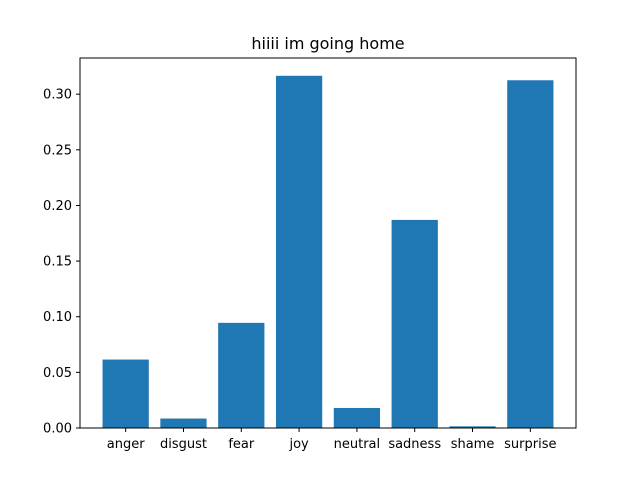 The width and height of the screenshot is (640, 480). I want to click on bar-disgust, so click(183, 423).